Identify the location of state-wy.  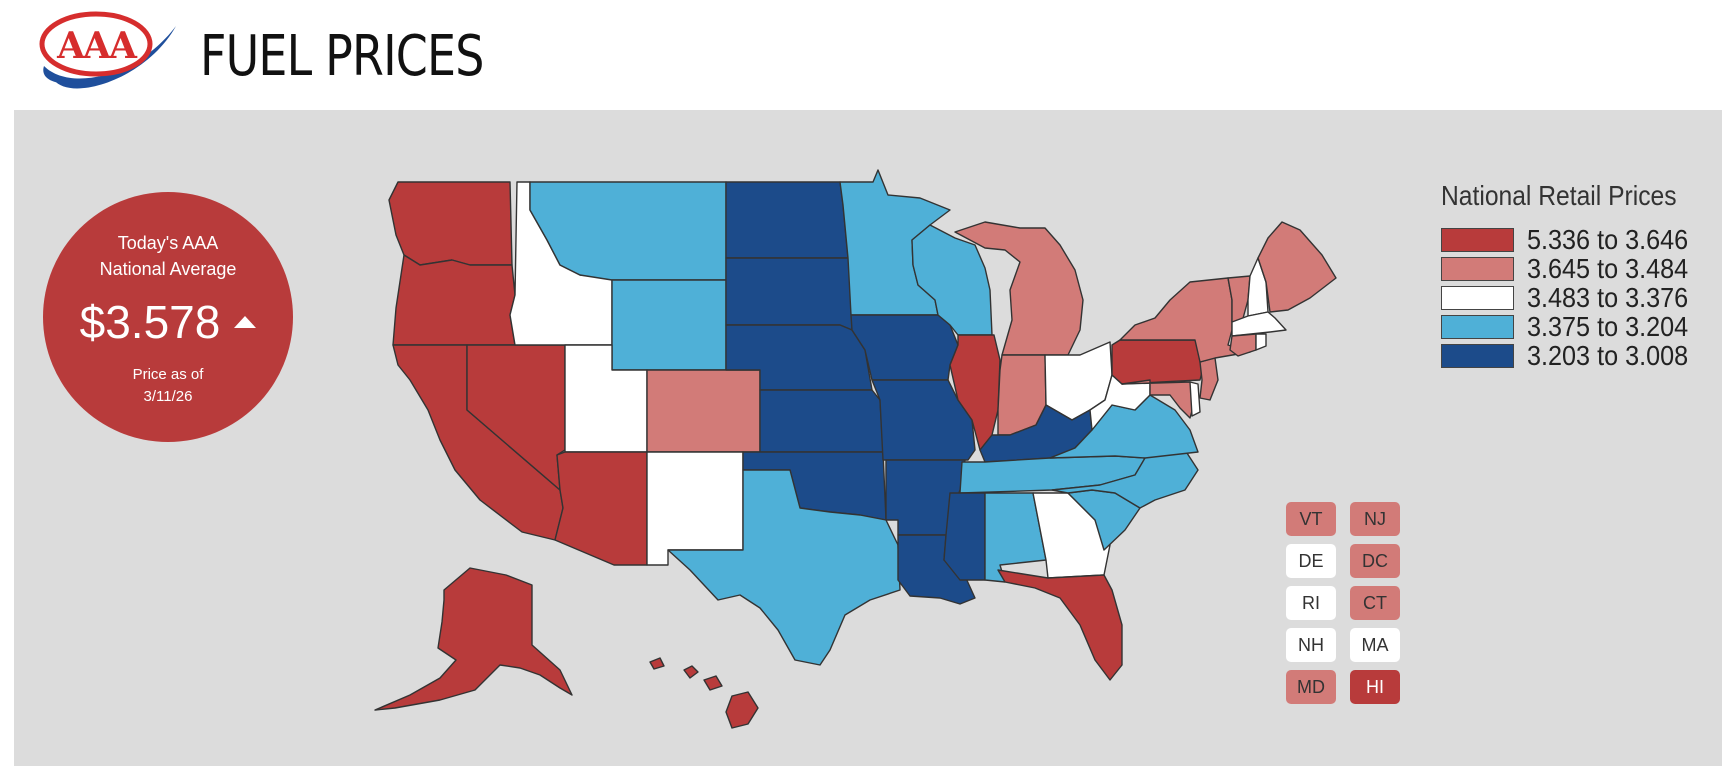
(669, 325).